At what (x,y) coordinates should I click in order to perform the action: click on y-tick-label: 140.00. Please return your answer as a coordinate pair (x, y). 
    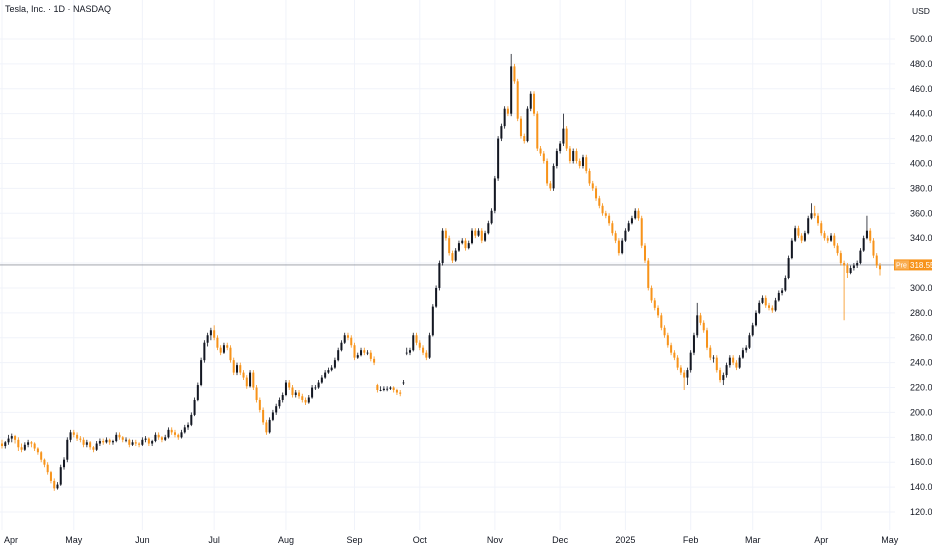
    Looking at the image, I should click on (921, 487).